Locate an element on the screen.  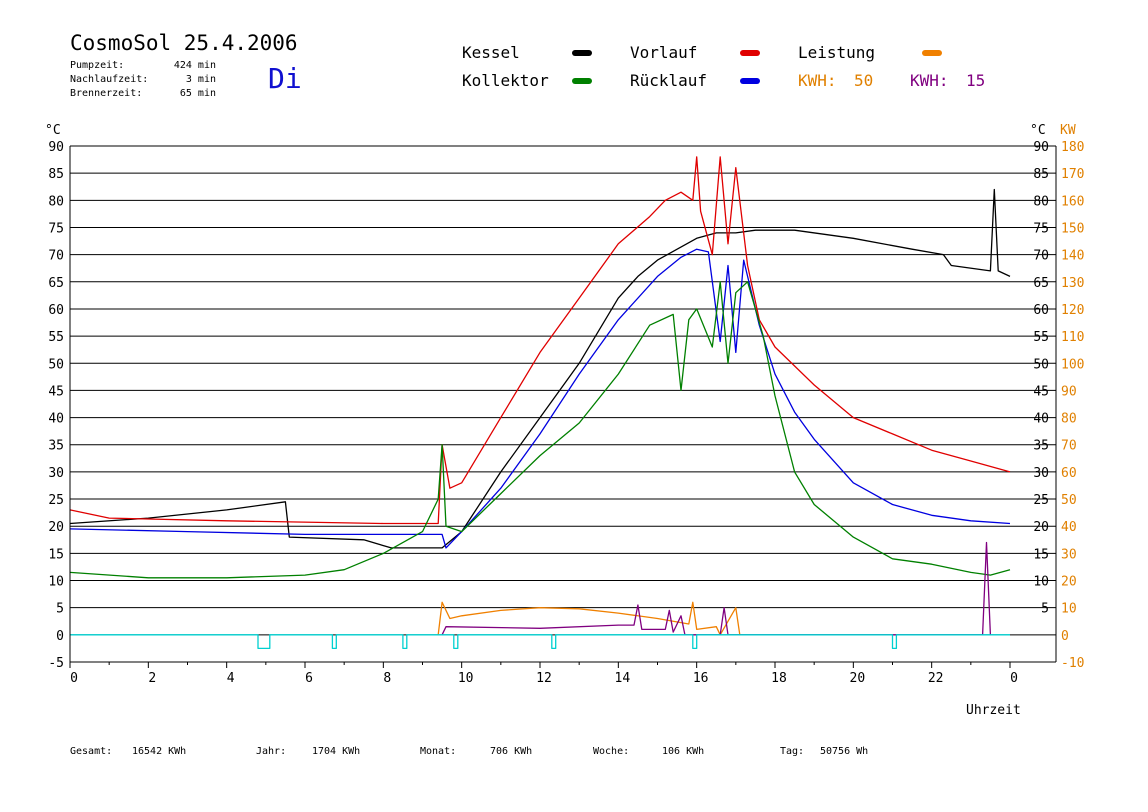
stat-label-nachlaufzeit: Nachlaufzeit: is located at coordinates (109, 79).